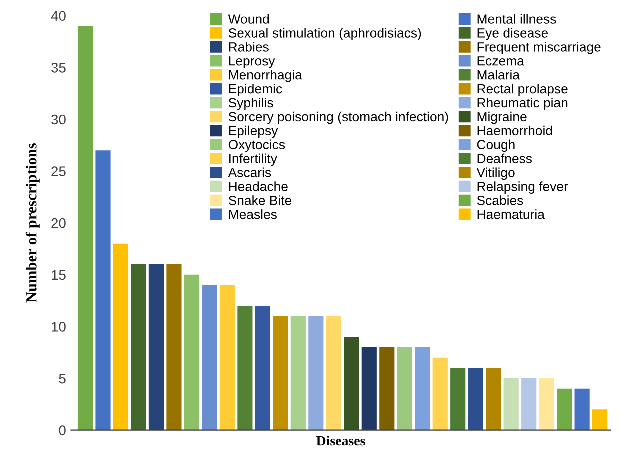  I want to click on y-tick-label: 25, so click(59, 171).